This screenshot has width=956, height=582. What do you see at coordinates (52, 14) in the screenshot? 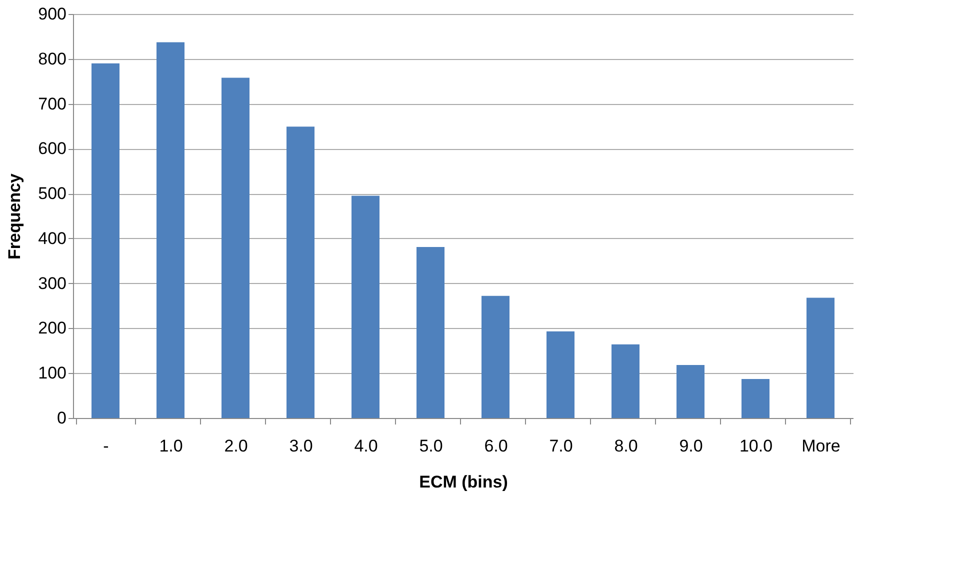
I see `y-tick-label: 900` at bounding box center [52, 14].